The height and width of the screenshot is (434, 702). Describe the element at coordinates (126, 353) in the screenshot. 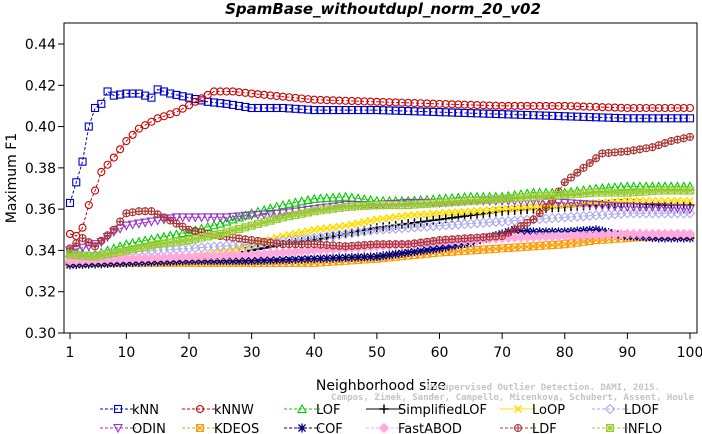

I see `x-tick-label: 10` at that location.